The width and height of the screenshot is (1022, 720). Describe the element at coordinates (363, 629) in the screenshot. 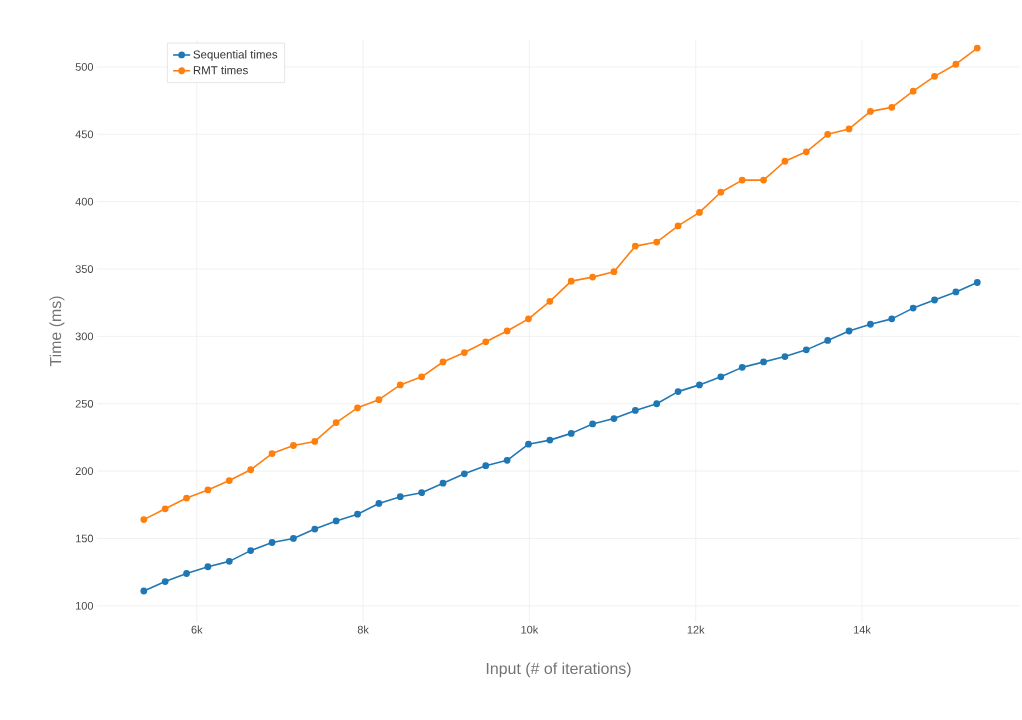

I see `x-tick-label: 8k` at that location.